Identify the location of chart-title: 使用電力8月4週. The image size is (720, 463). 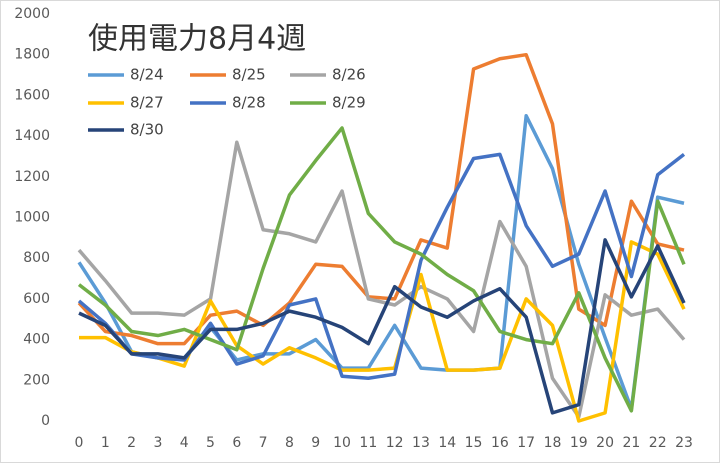
(197, 39).